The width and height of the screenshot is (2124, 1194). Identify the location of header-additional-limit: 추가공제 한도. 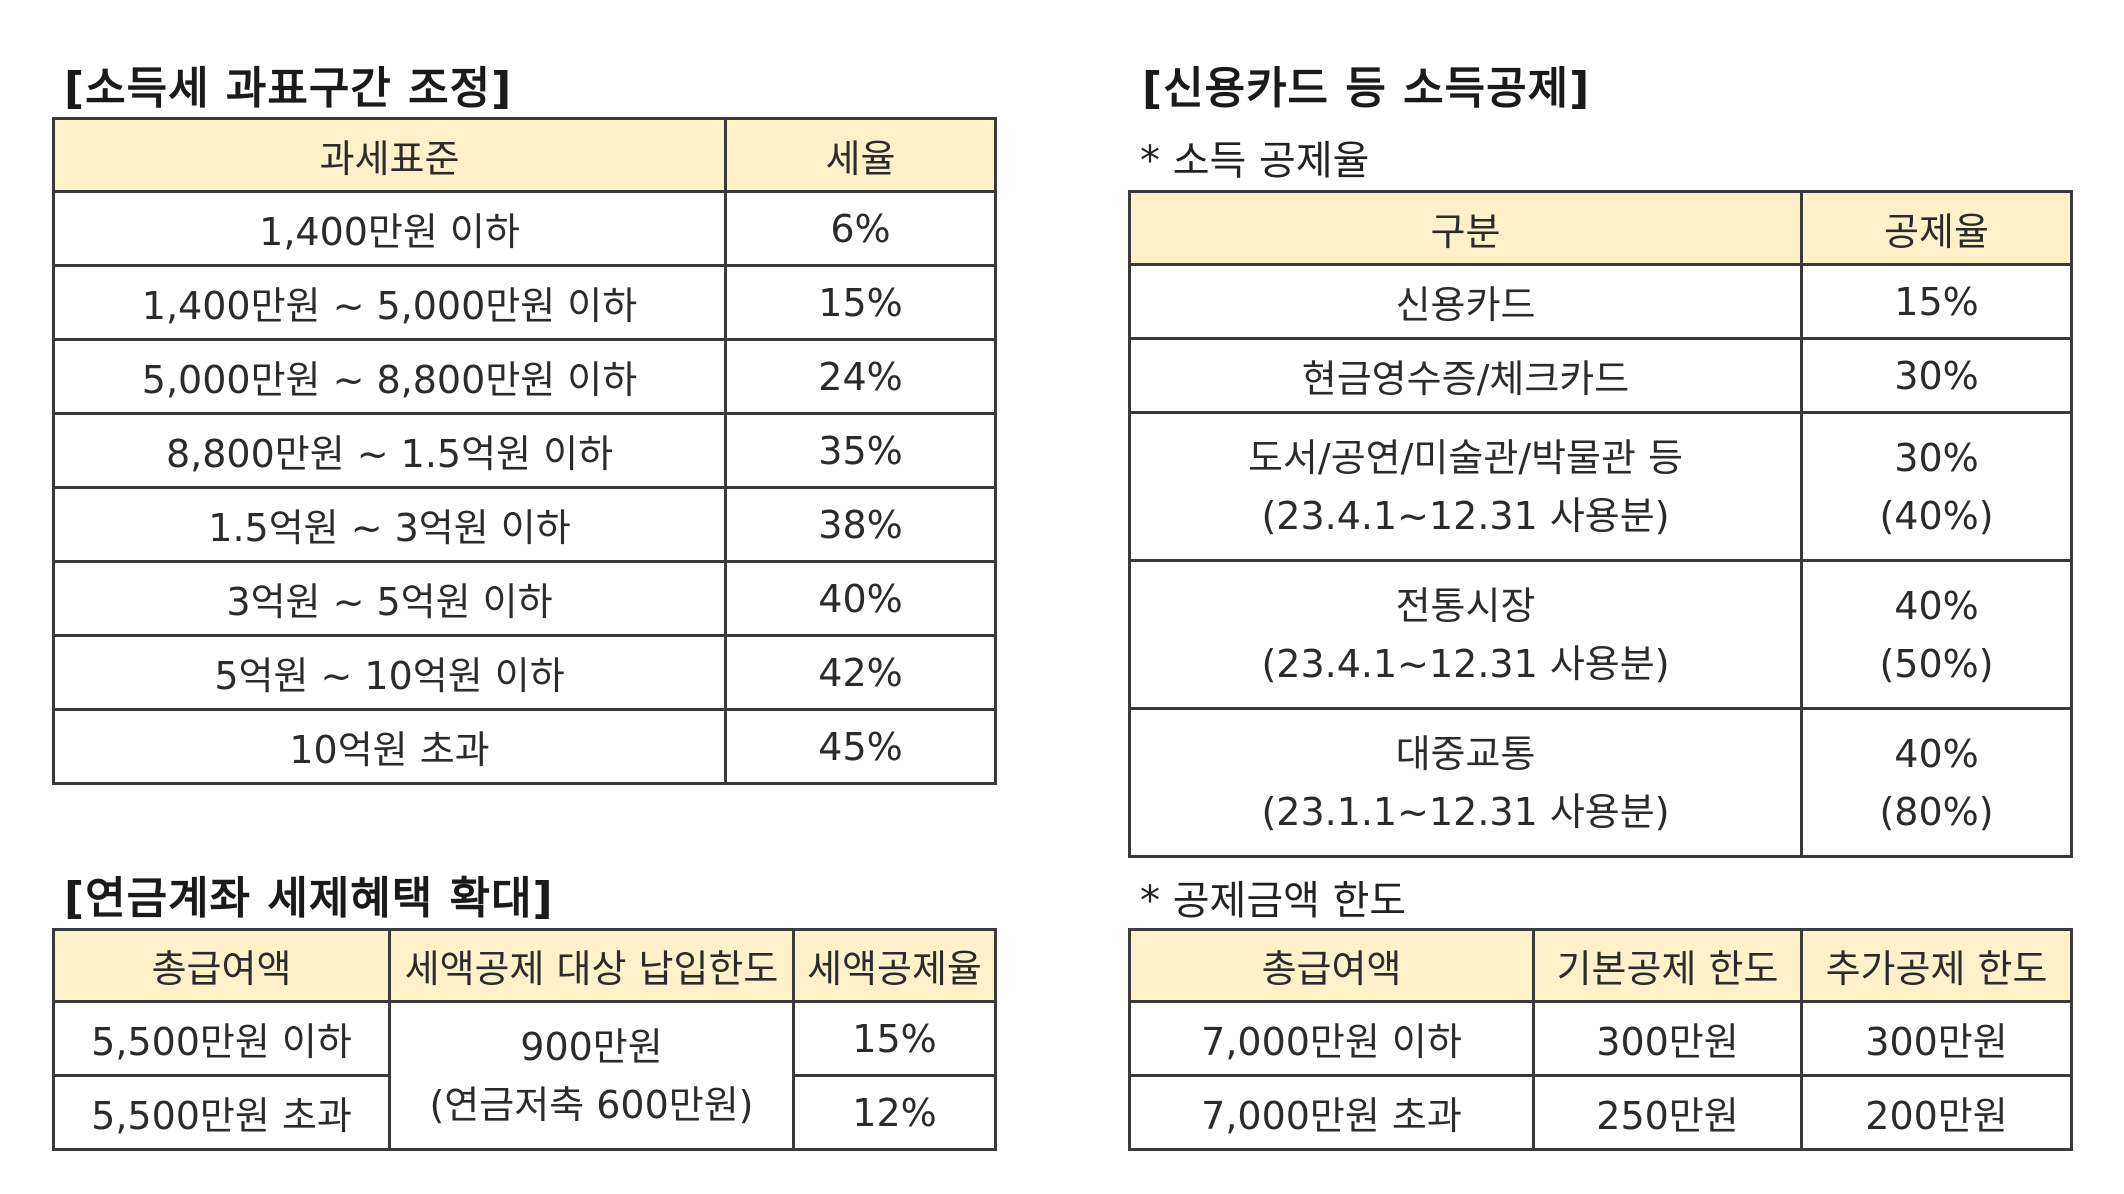
(1936, 965).